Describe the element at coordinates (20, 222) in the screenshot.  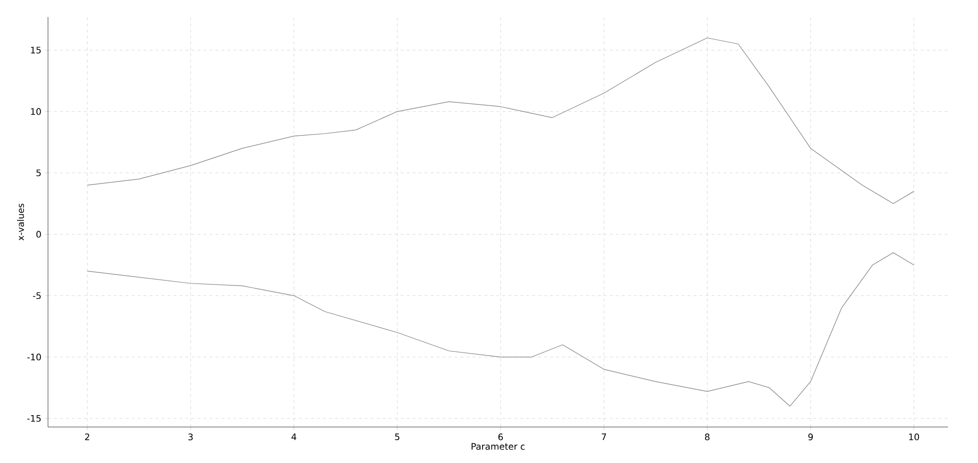
I see `y-axis-title: x-values` at that location.